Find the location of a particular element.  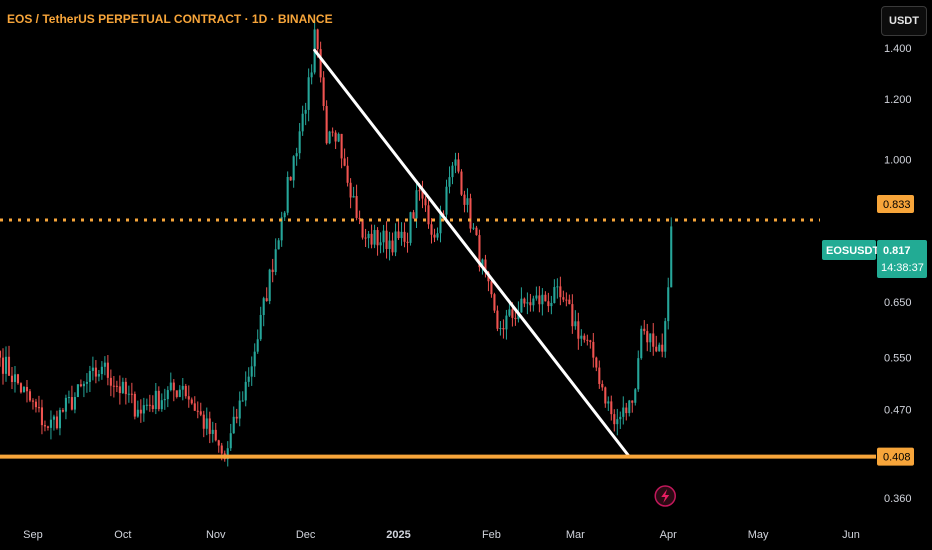

lightning-icon is located at coordinates (665, 496).